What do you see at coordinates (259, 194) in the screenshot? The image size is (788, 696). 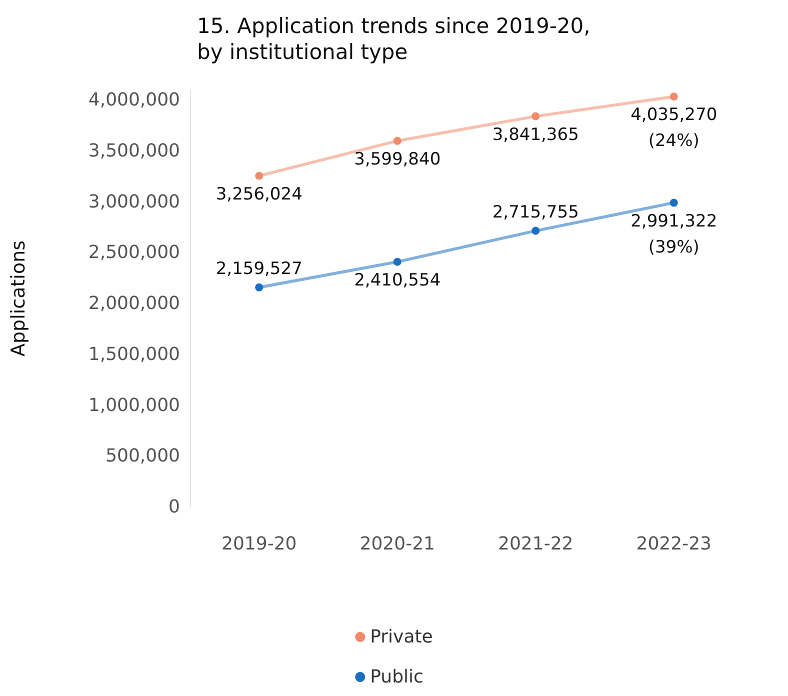 I see `data-label: 3,256,024` at bounding box center [259, 194].